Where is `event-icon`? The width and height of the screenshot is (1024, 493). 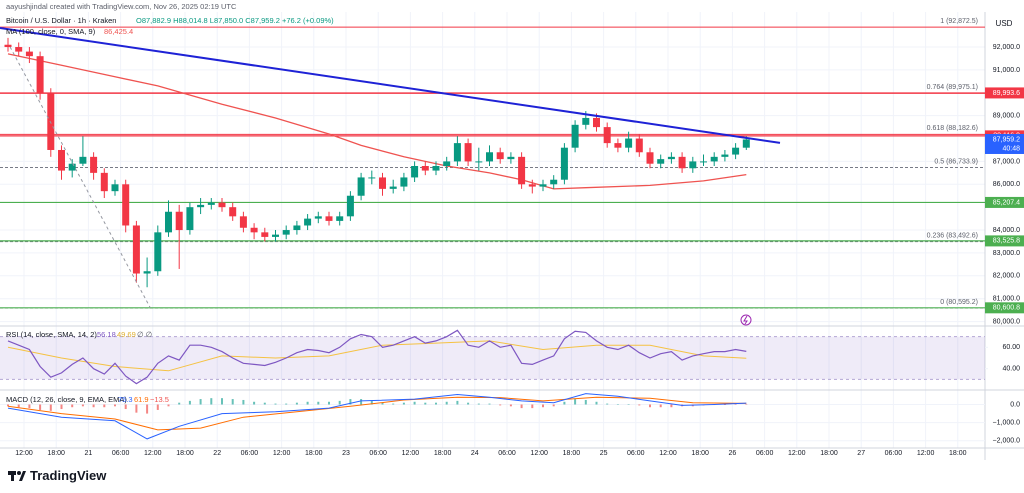 event-icon is located at coordinates (746, 320).